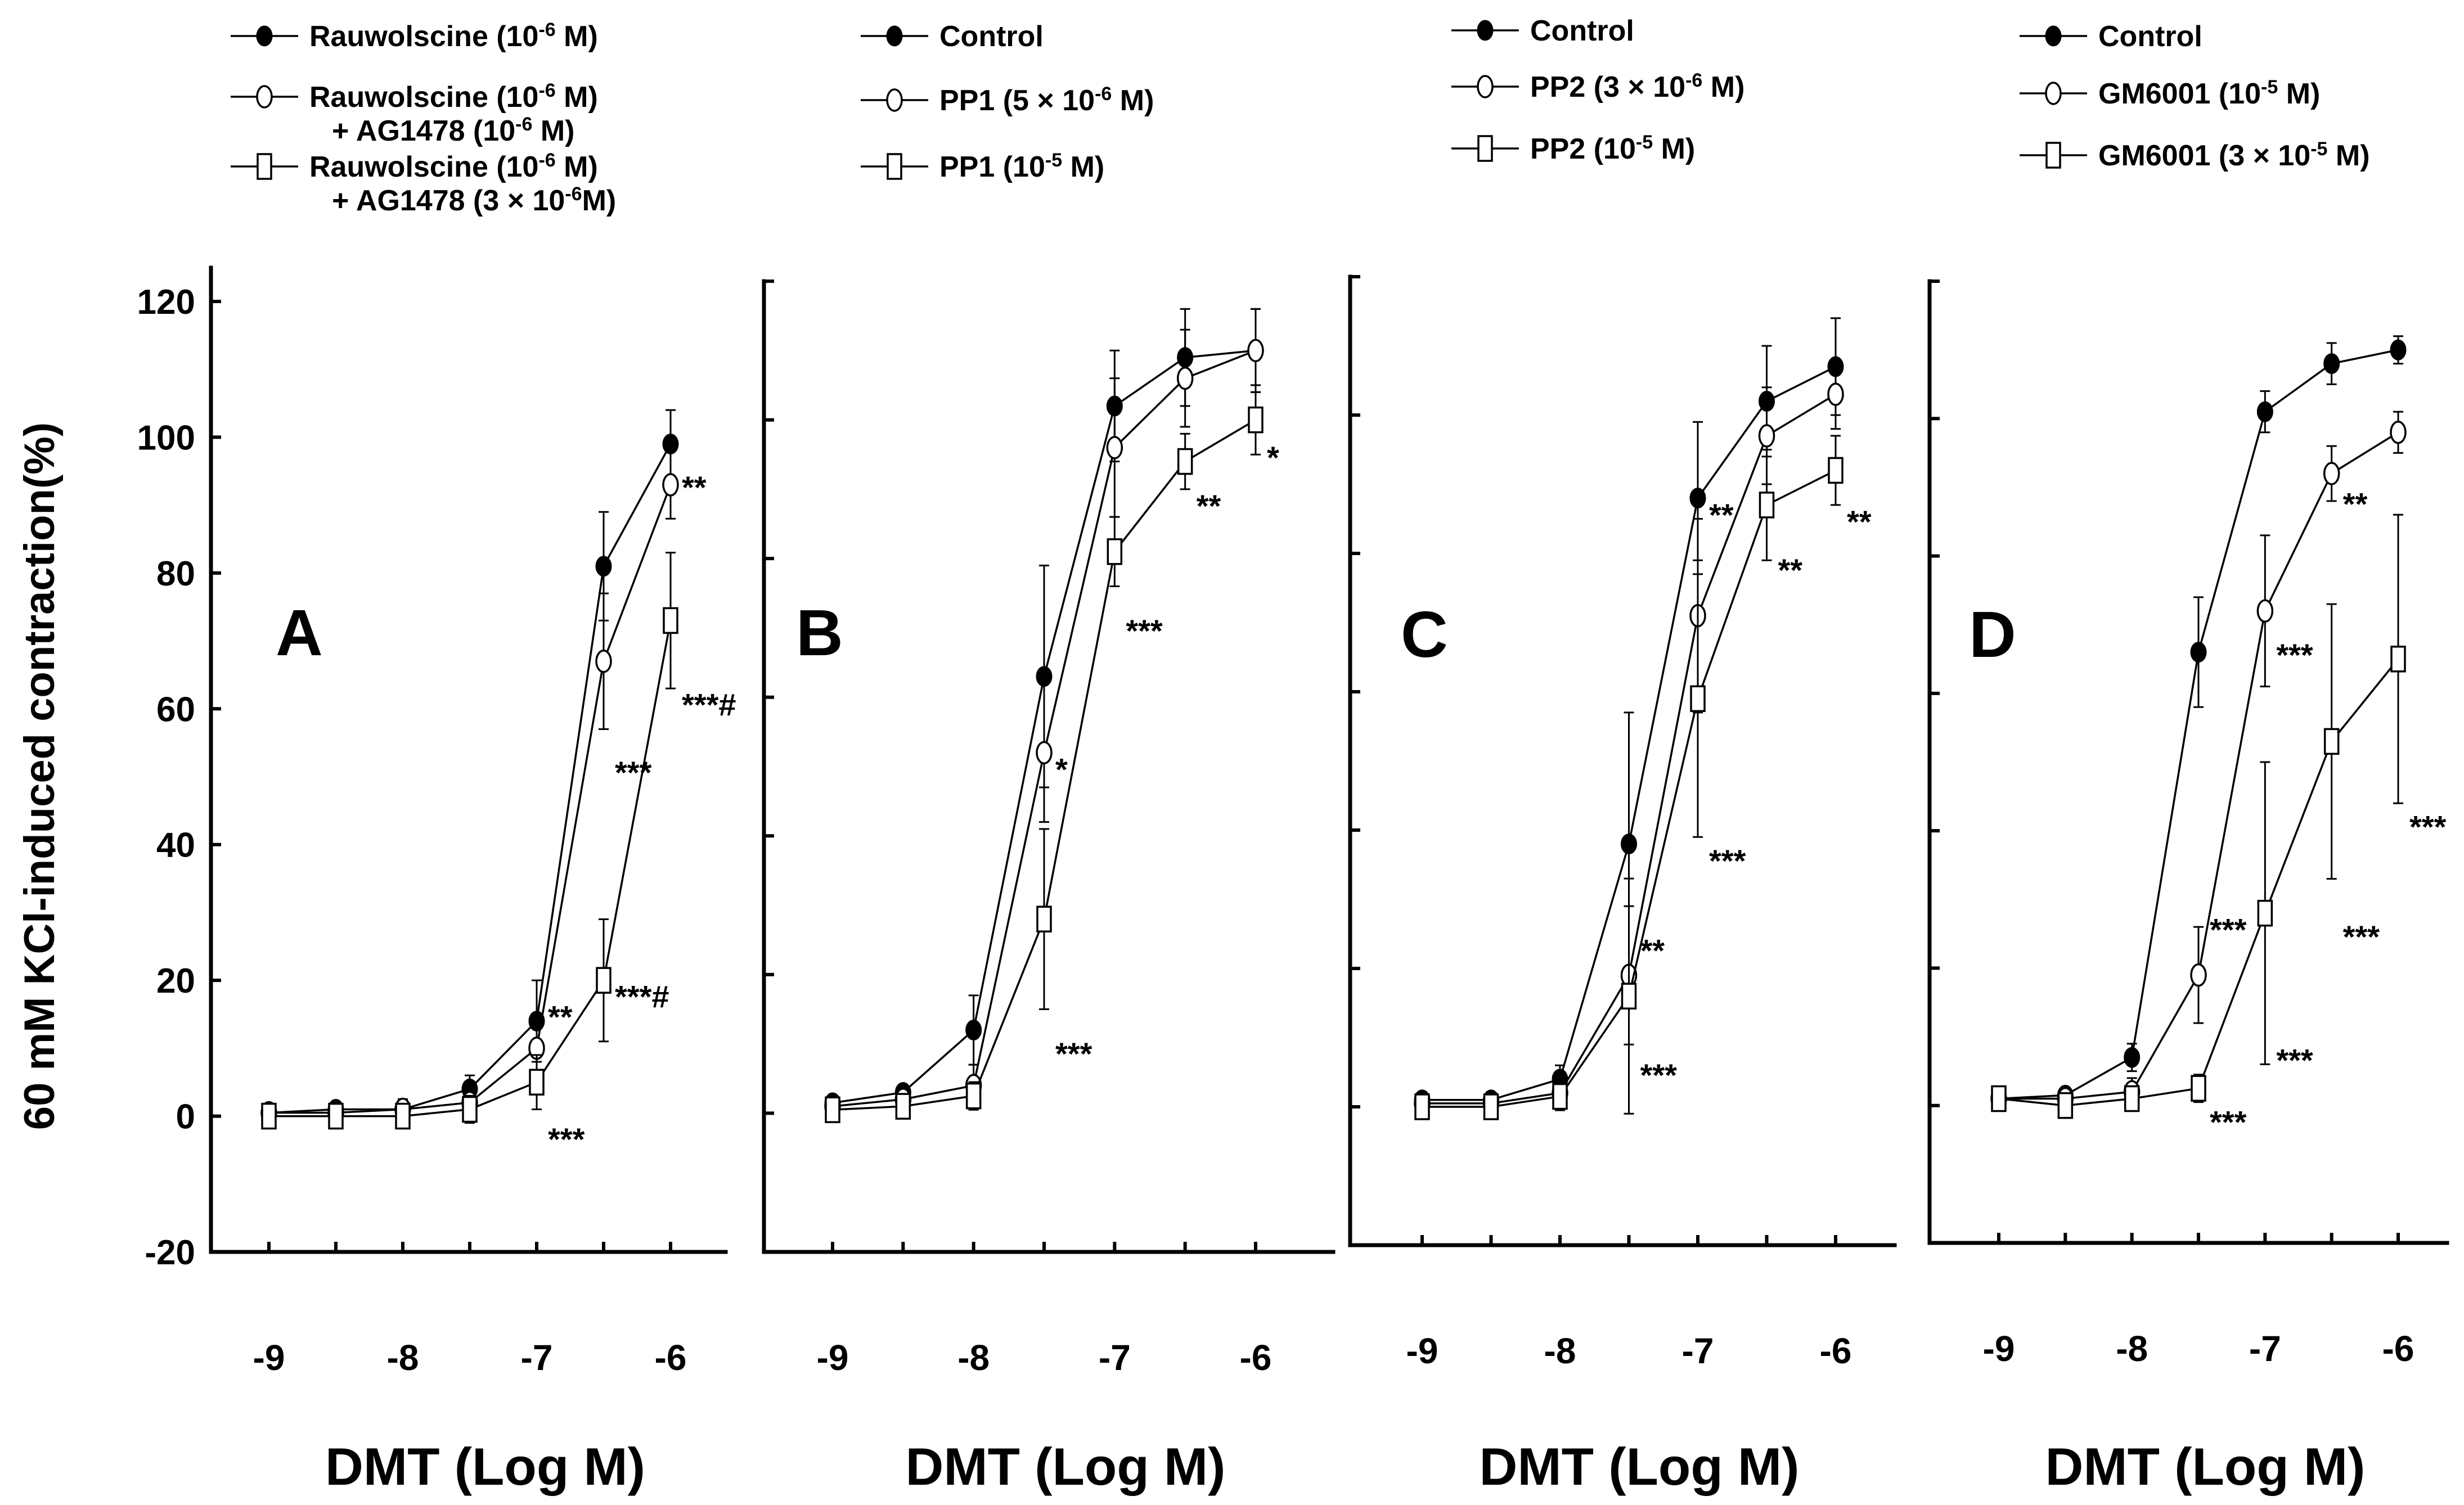 Image resolution: width=2464 pixels, height=1505 pixels. I want to click on legend-label: + AG1478 (3 × 10-6M), so click(474, 200).